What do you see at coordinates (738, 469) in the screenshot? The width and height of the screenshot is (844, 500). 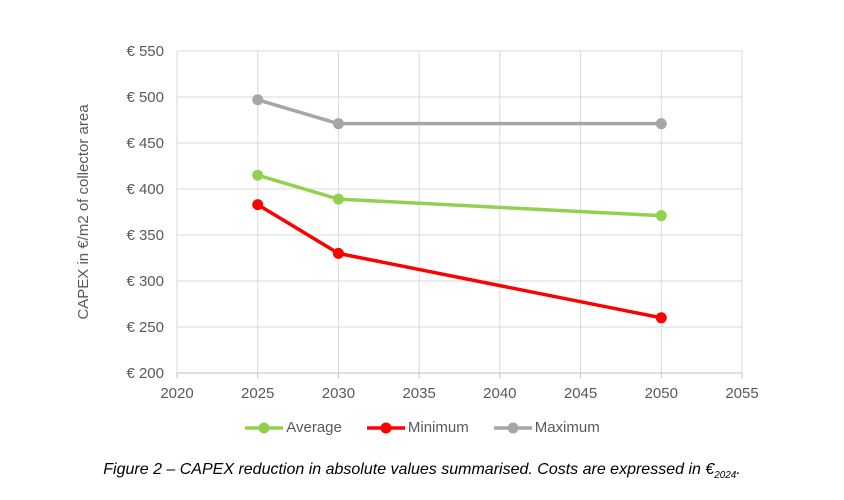 I see `caption-suffix: .` at bounding box center [738, 469].